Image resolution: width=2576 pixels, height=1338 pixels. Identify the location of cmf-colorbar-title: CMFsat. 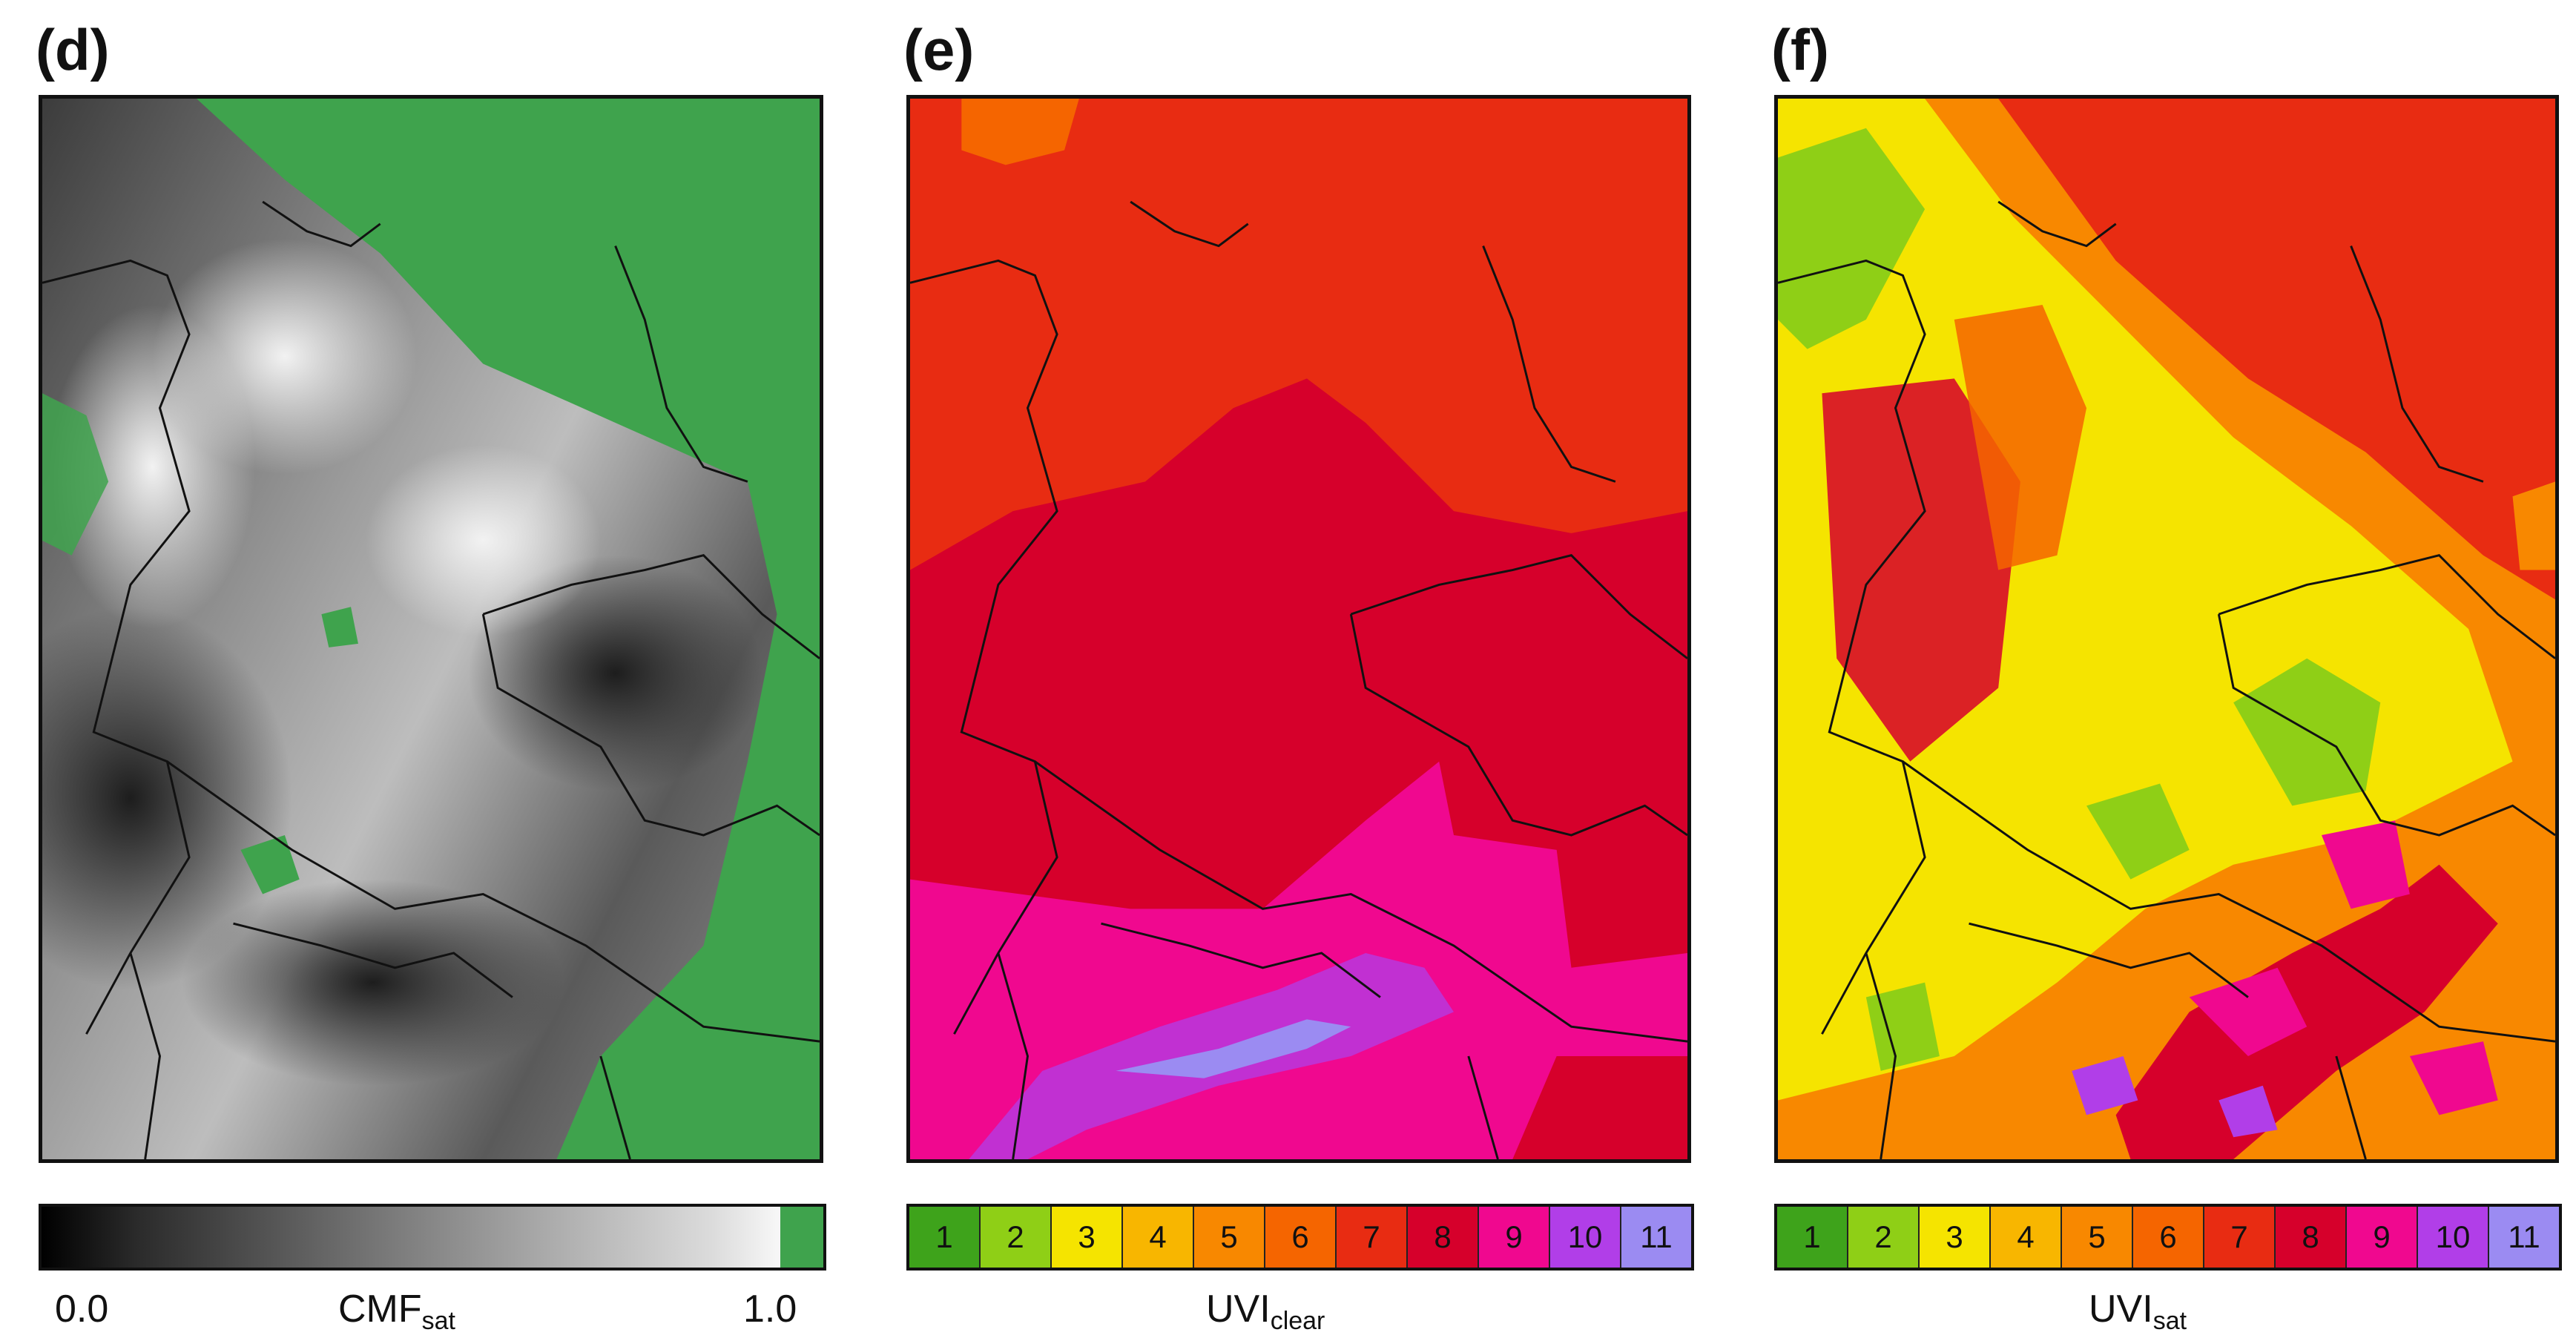
(397, 1312).